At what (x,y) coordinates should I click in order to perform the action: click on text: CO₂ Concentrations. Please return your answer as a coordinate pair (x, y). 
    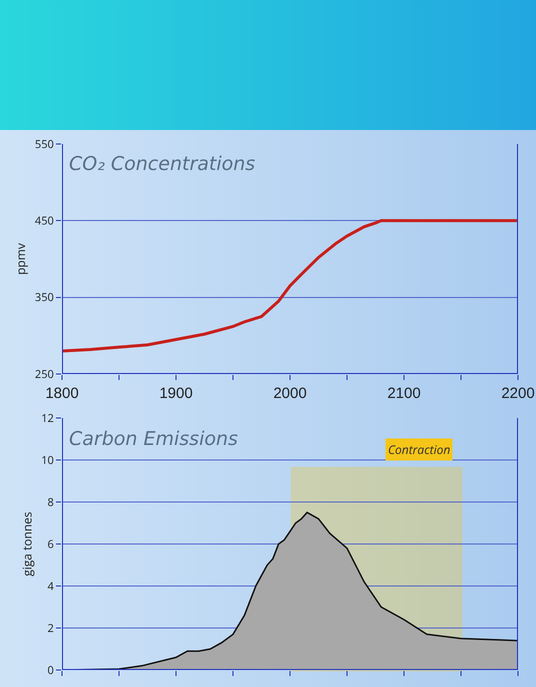
    Looking at the image, I should click on (162, 164).